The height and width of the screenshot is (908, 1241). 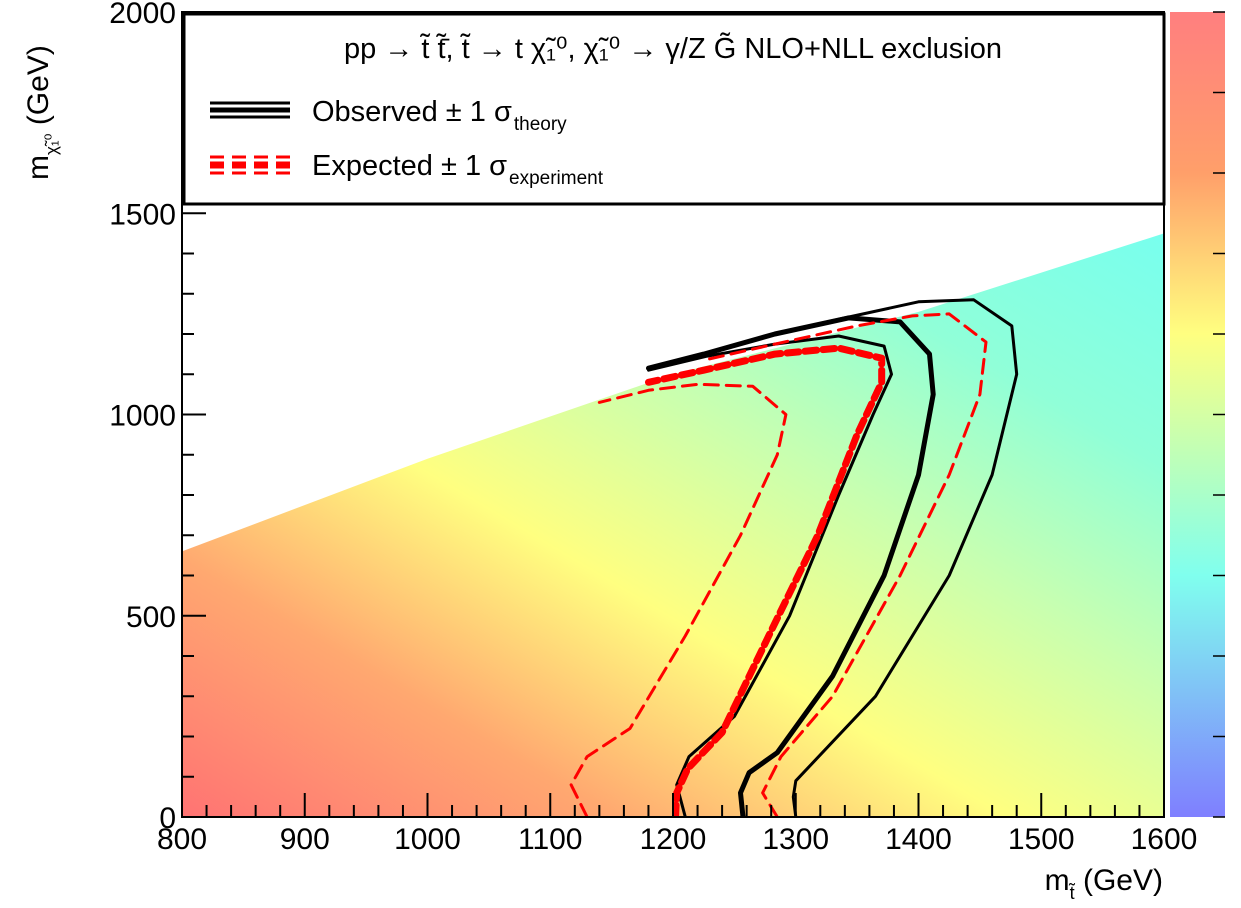 I want to click on legend-observed-sub: theory, so click(x=540, y=124).